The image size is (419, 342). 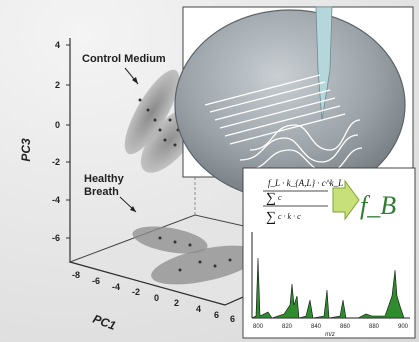 What do you see at coordinates (345, 327) in the screenshot?
I see `svg-text: 860` at bounding box center [345, 327].